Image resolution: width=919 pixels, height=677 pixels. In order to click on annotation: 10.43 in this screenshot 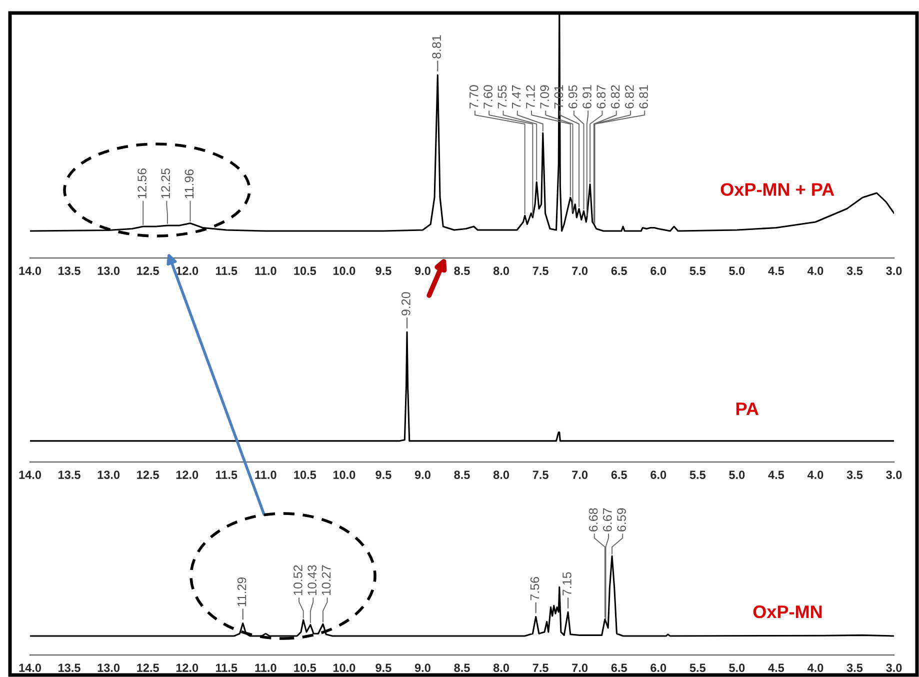, I will do `click(312, 580)`.